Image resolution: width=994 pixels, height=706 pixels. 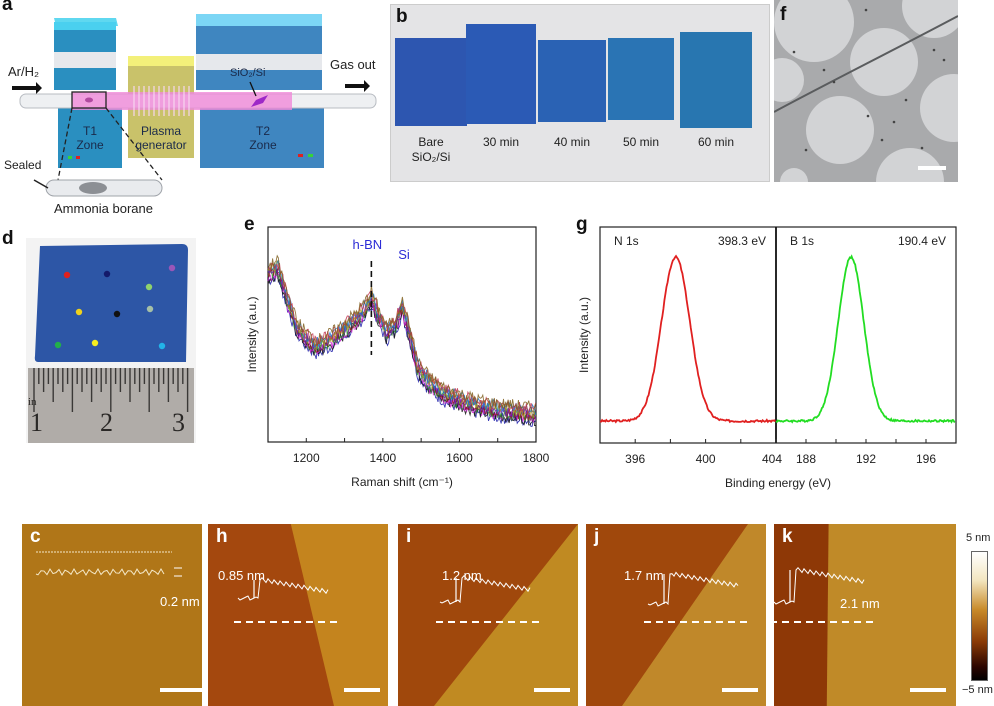 I want to click on core-level-label: B 1s, so click(x=802, y=241).